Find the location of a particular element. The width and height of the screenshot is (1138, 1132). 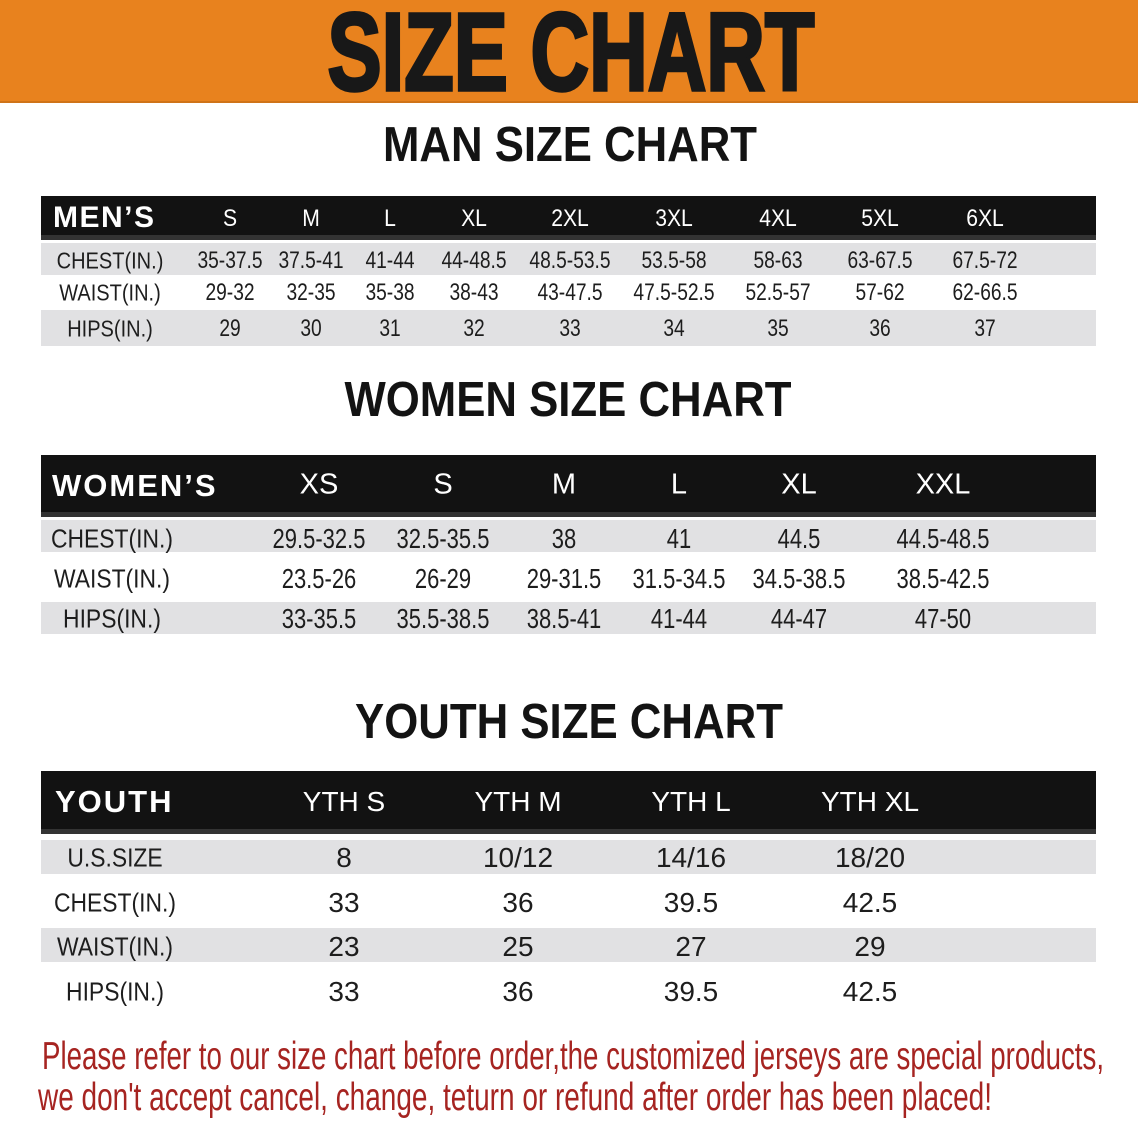

svg-text: WOMEN SIZE CHART is located at coordinates (568, 400).